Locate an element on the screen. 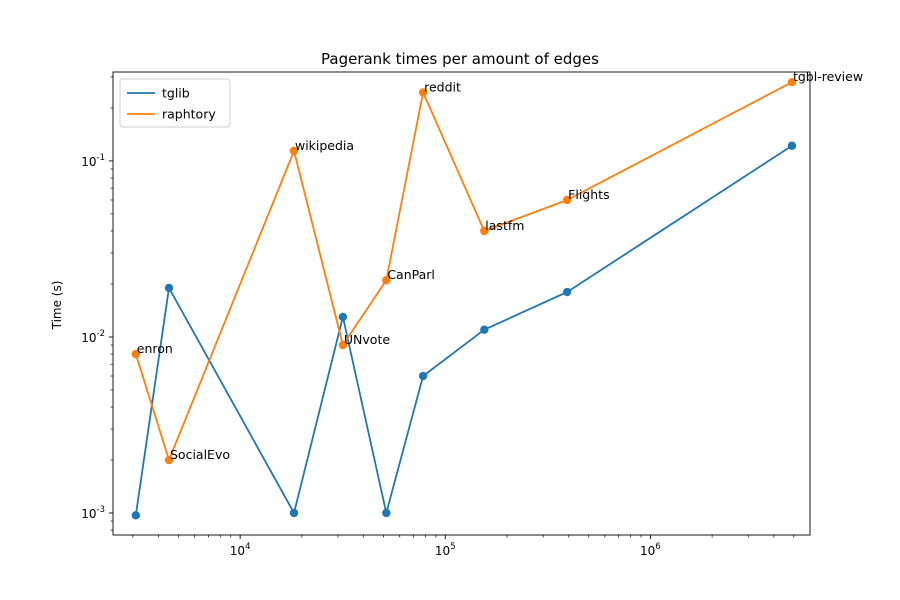 Image resolution: width=900 pixels, height=600 pixels. point-annotation: tgbl-review is located at coordinates (828, 76).